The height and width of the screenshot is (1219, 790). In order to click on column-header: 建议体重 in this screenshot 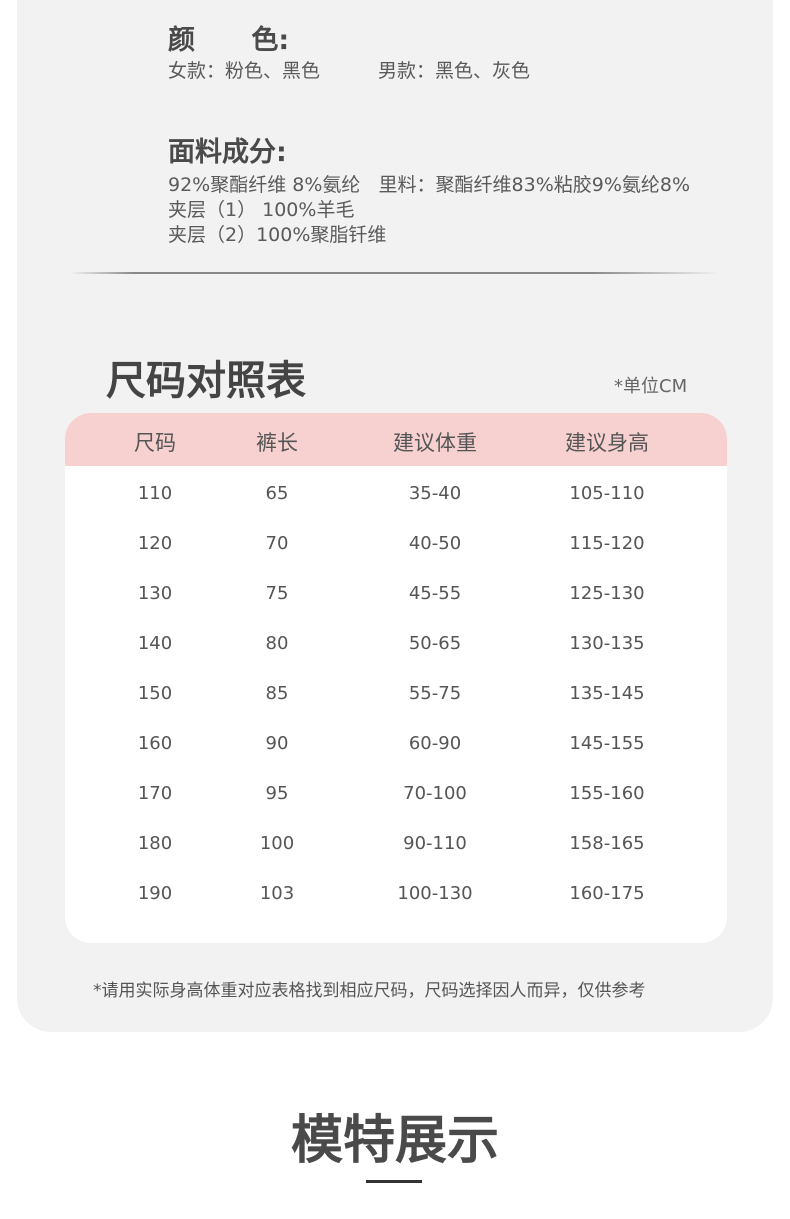, I will do `click(435, 443)`.